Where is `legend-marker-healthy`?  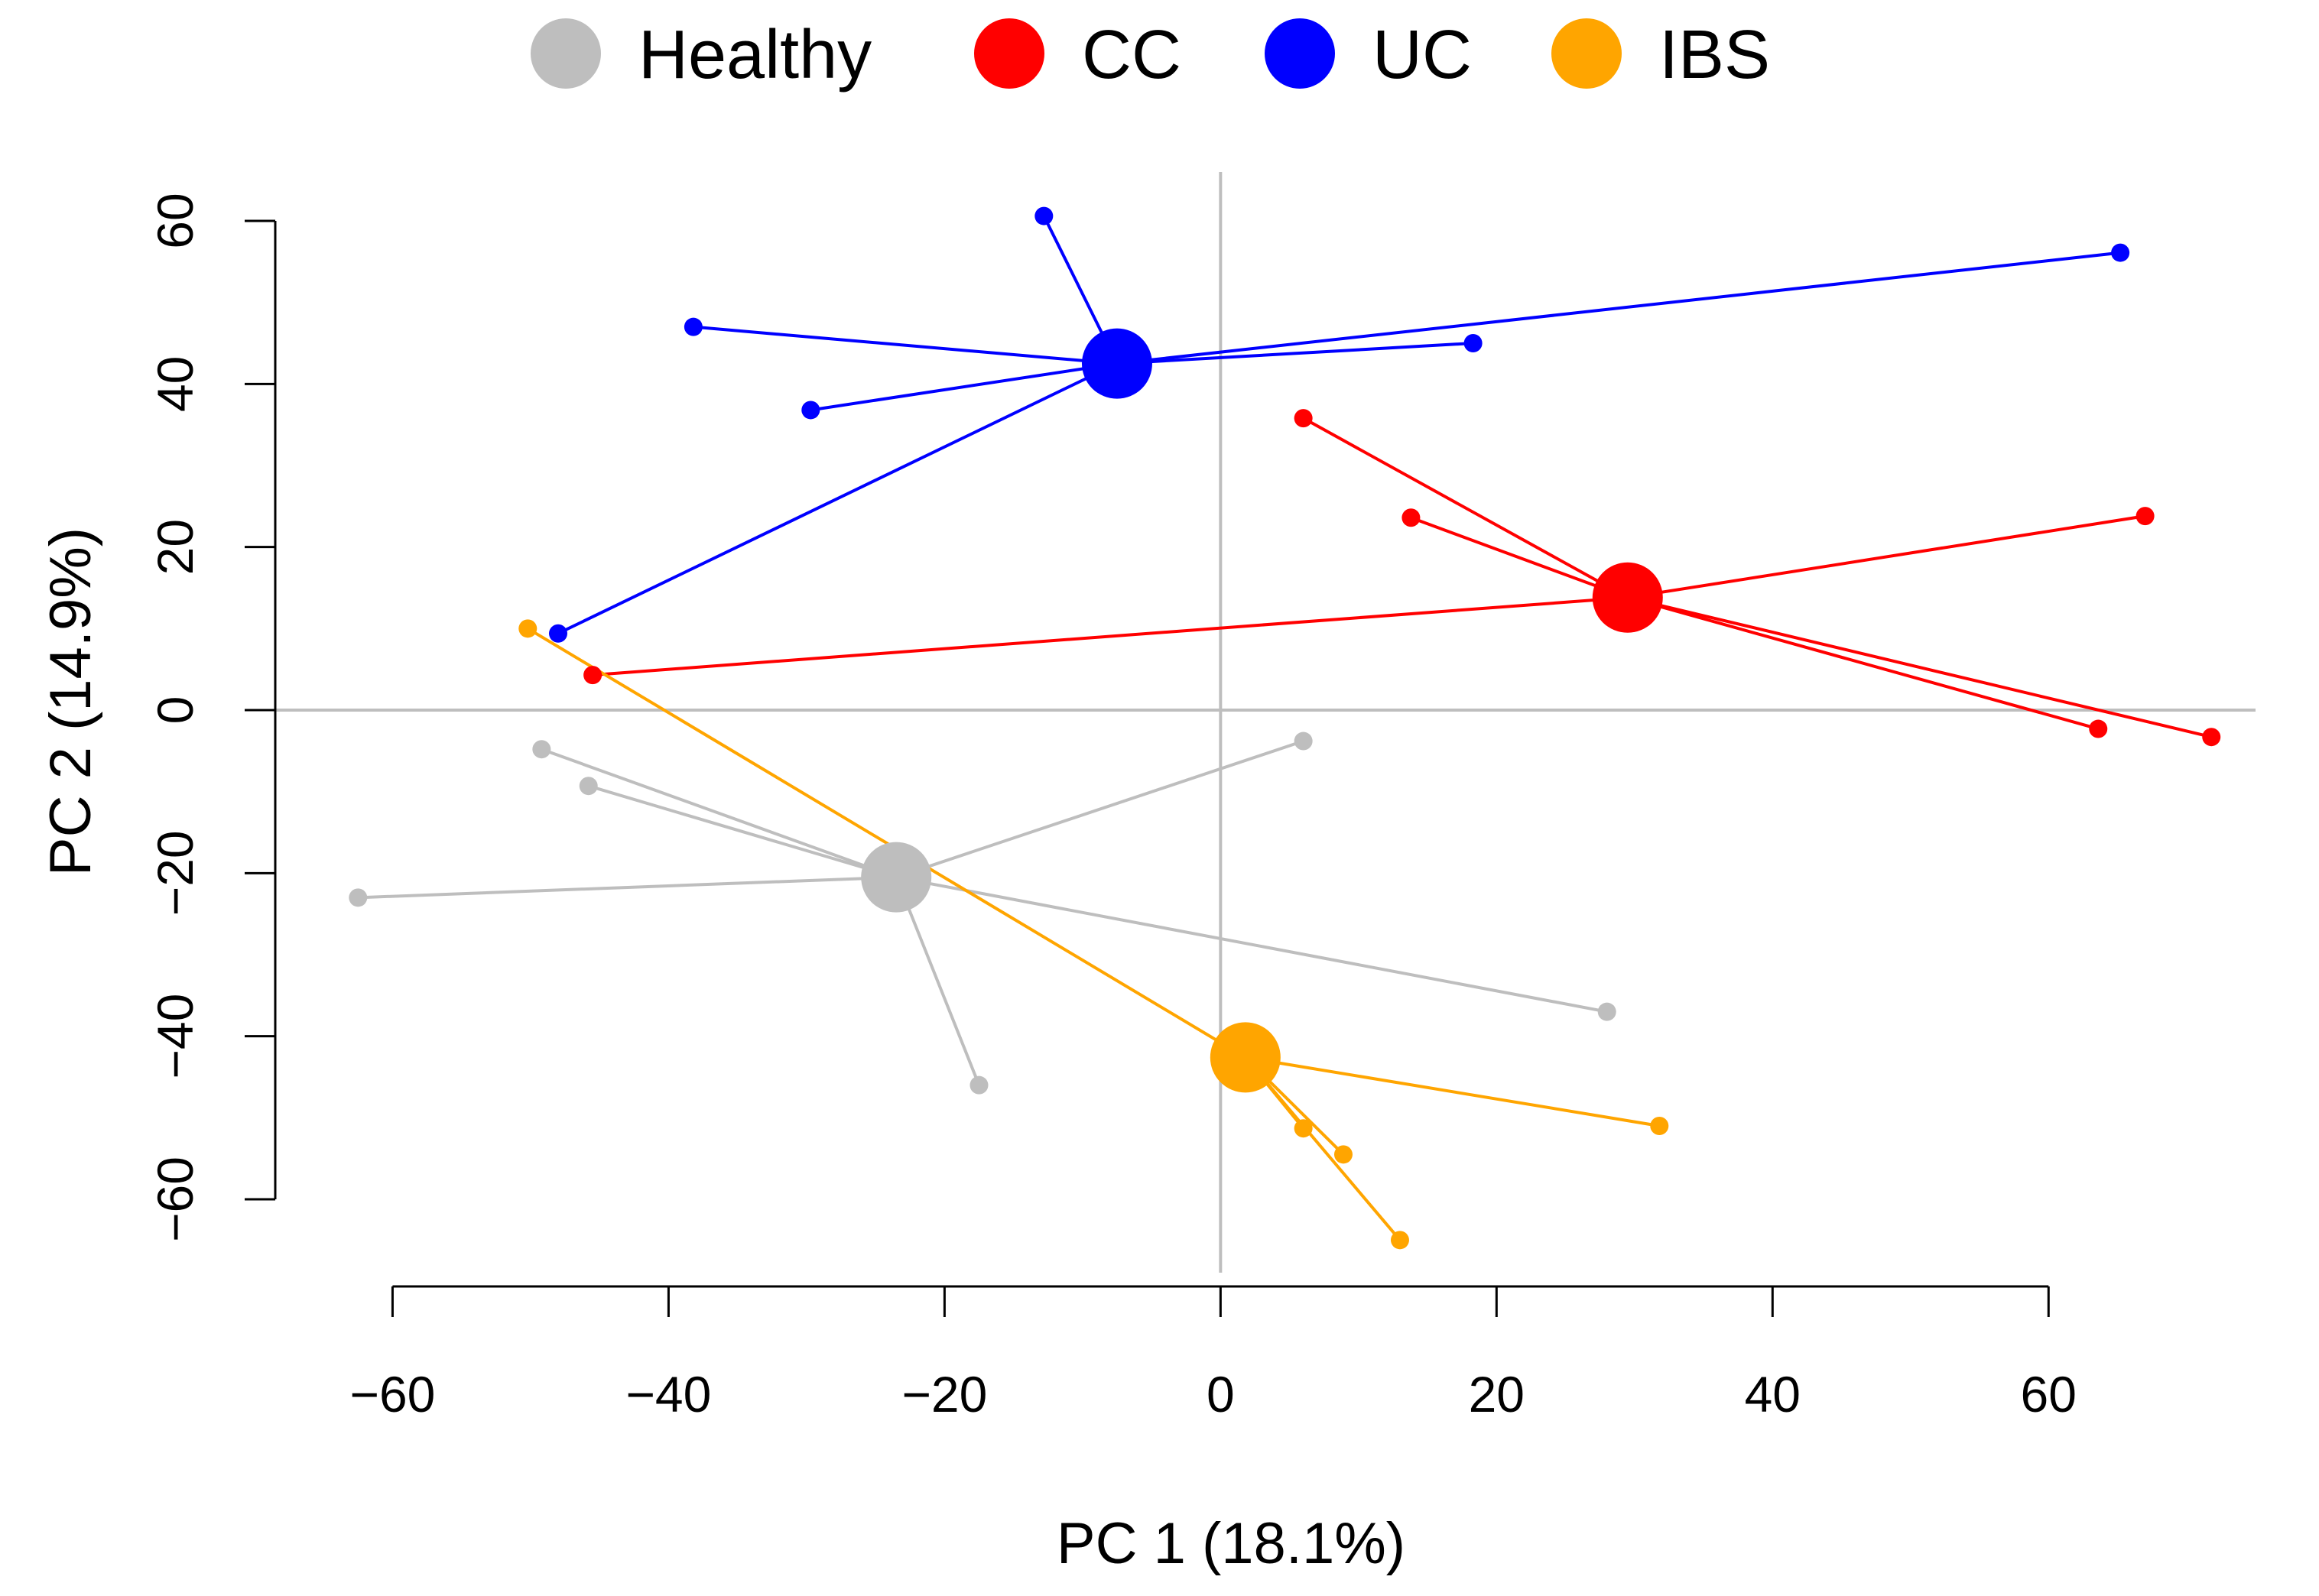
legend-marker-healthy is located at coordinates (566, 53).